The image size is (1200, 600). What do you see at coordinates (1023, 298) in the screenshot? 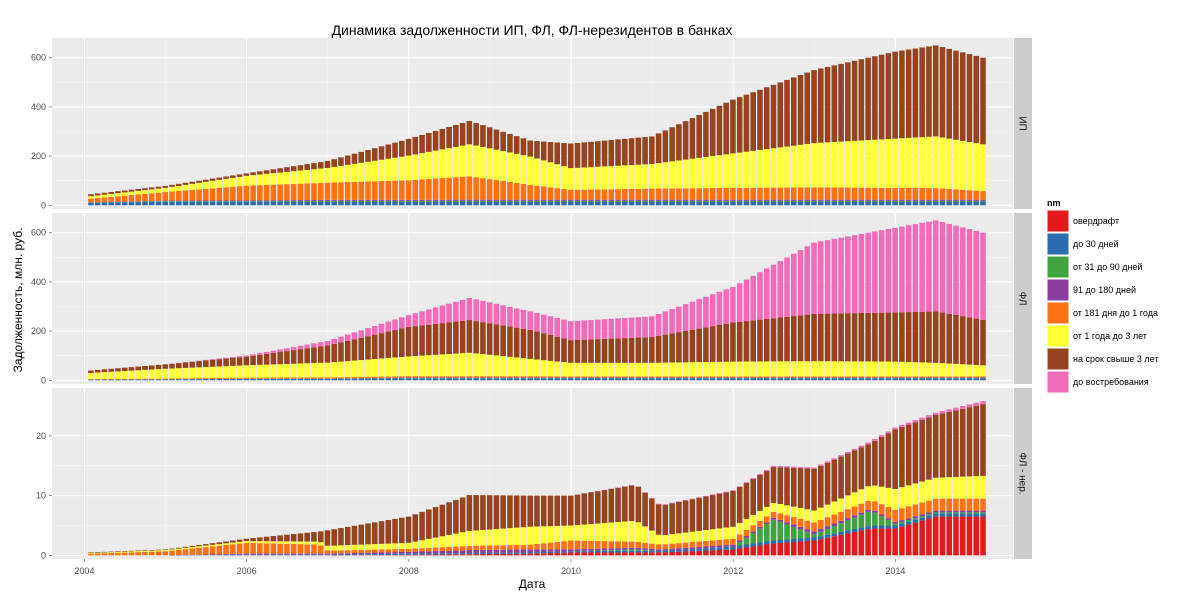
I see `facet-strip` at bounding box center [1023, 298].